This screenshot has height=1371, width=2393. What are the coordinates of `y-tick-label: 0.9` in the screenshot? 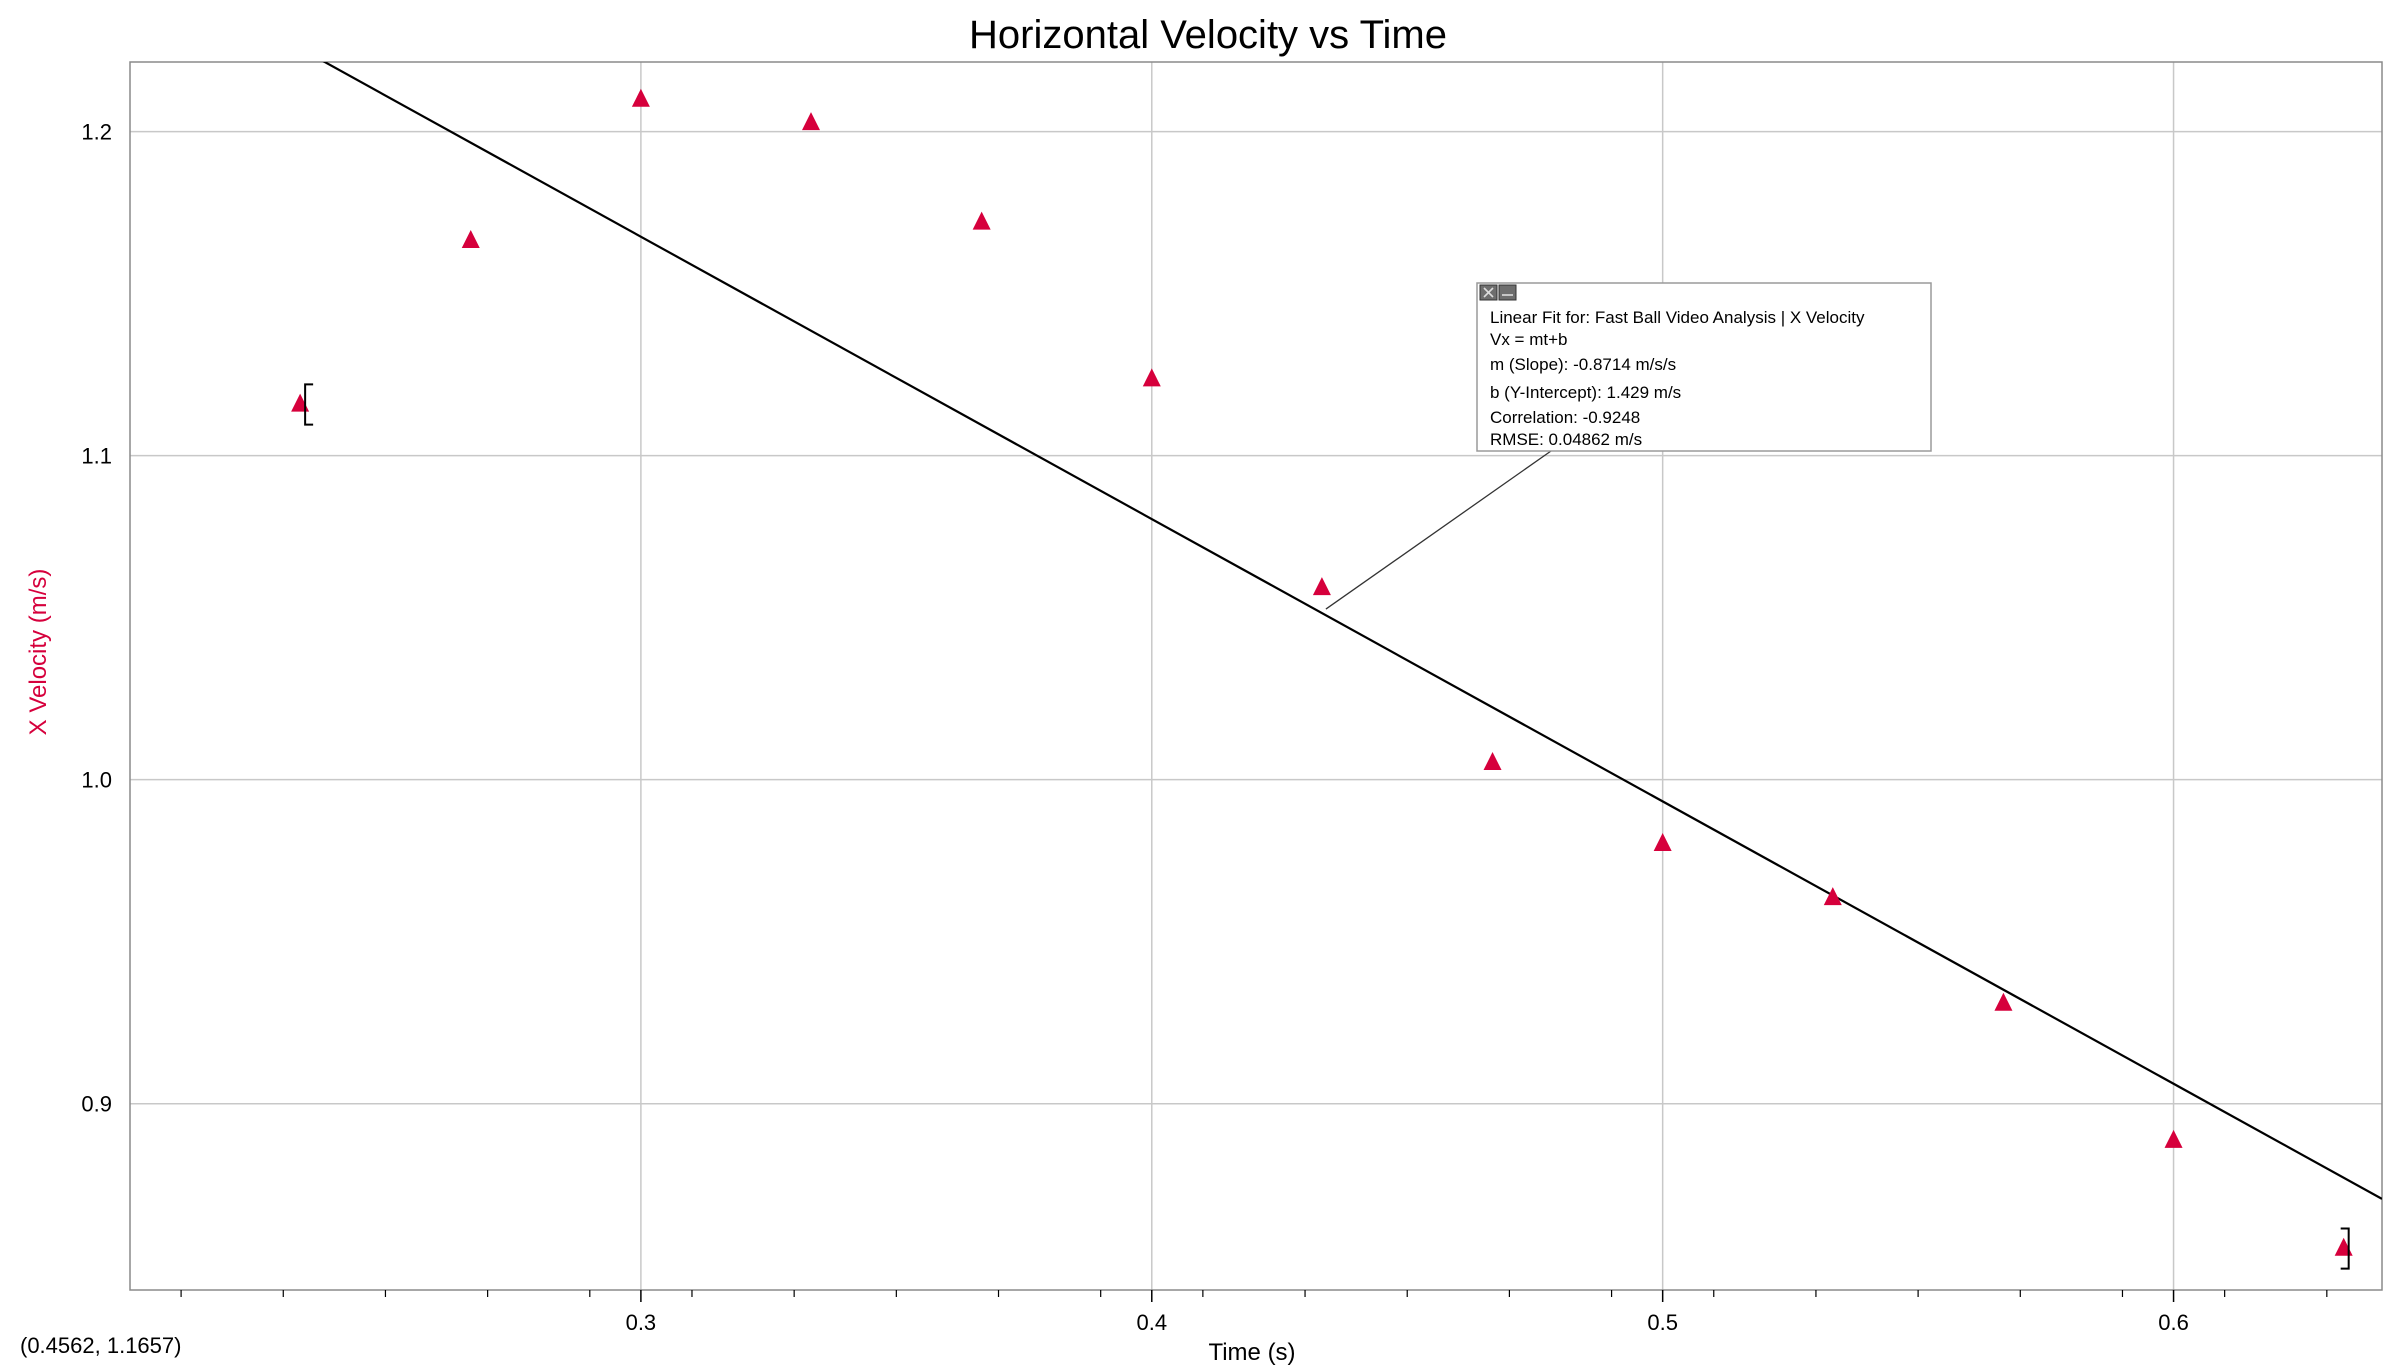 It's located at (96, 1104).